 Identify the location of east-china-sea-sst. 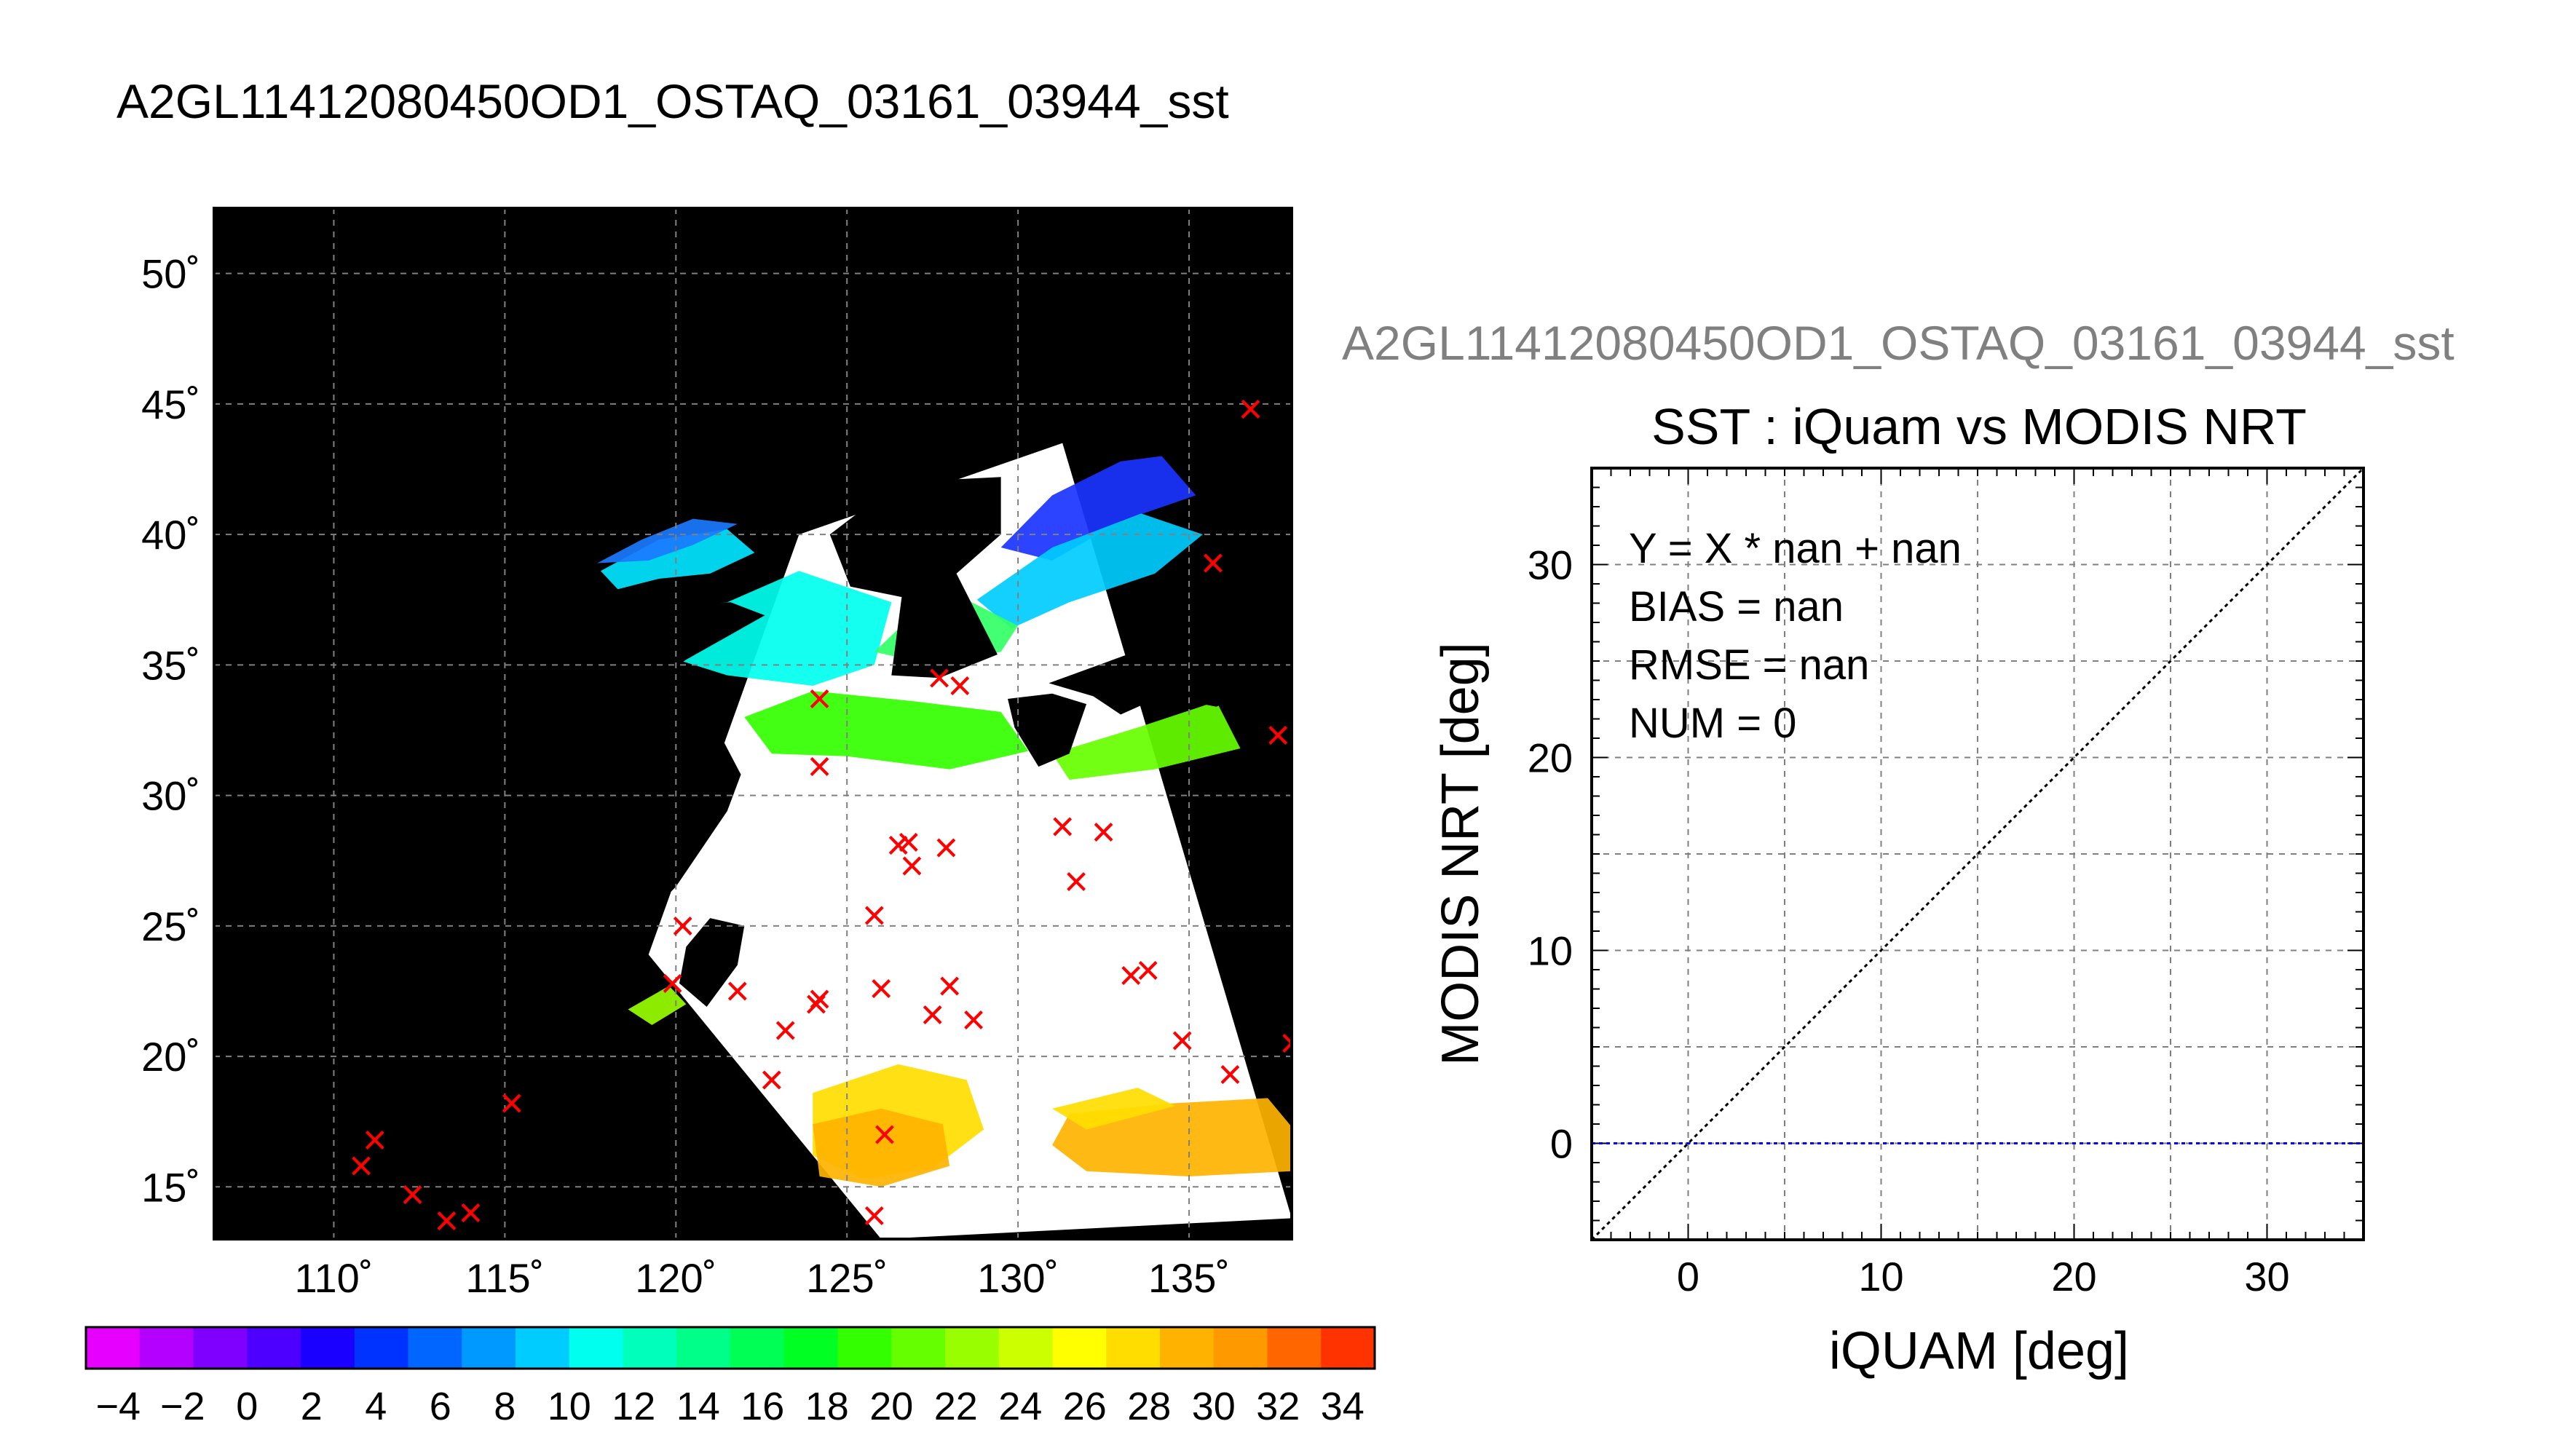
(886, 730).